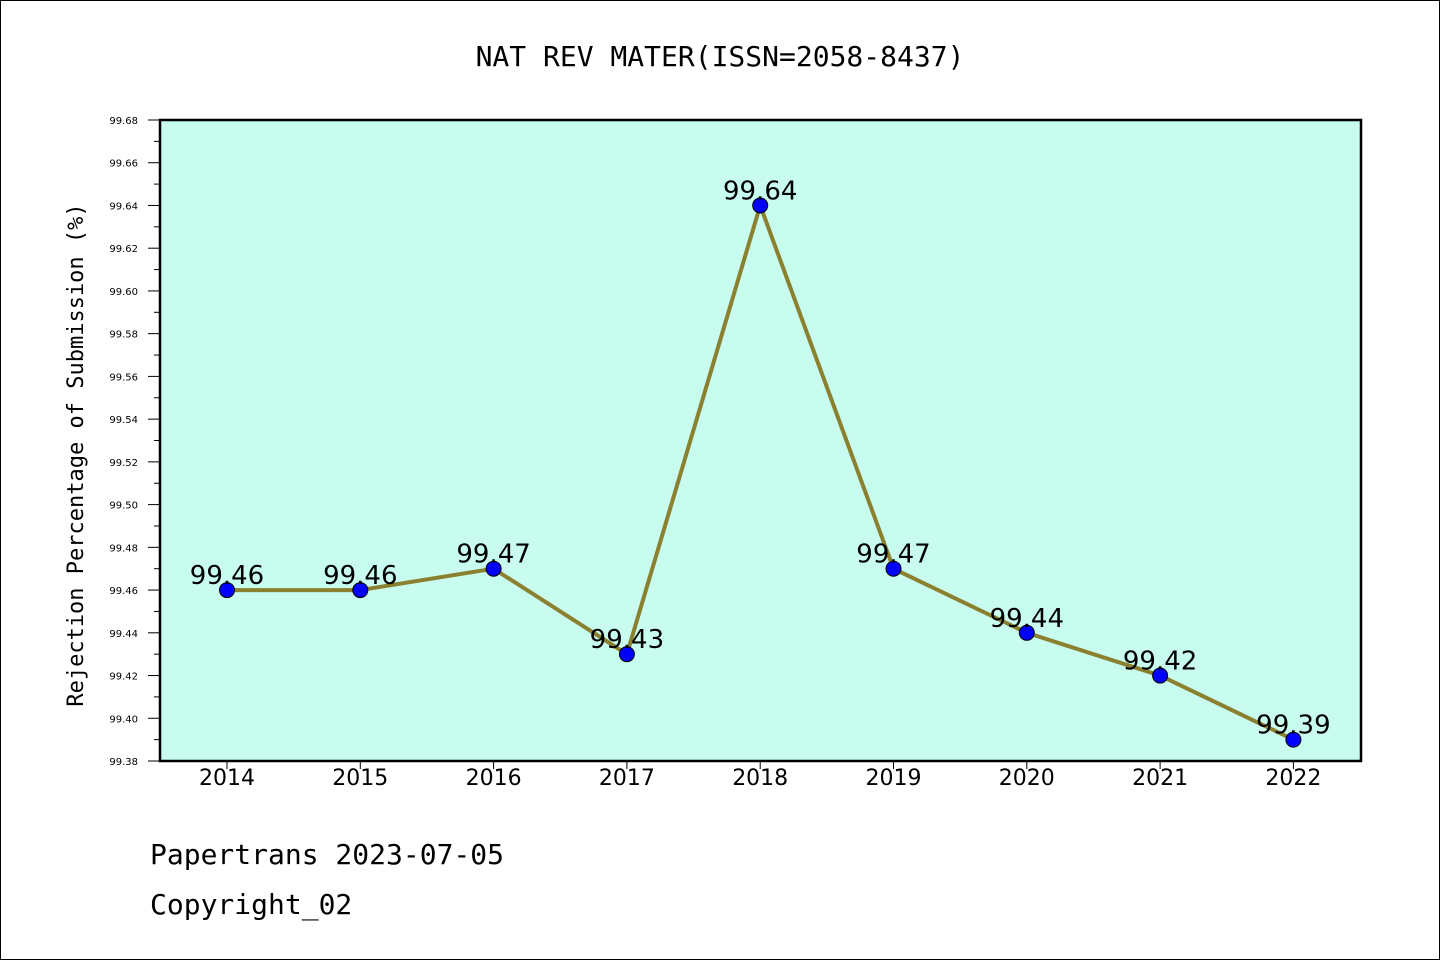 The width and height of the screenshot is (1440, 960). Describe the element at coordinates (123, 591) in the screenshot. I see `y-tick-label: 99.46` at that location.